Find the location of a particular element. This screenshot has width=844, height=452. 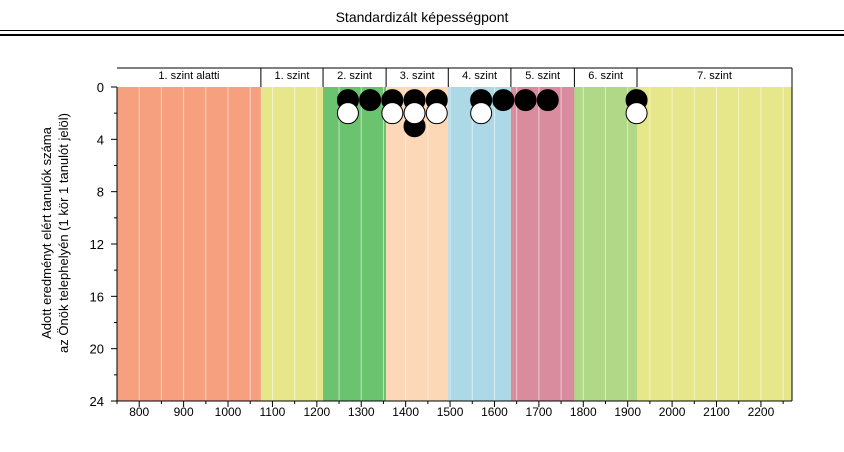

y-tick-label: 0 is located at coordinates (100, 87).